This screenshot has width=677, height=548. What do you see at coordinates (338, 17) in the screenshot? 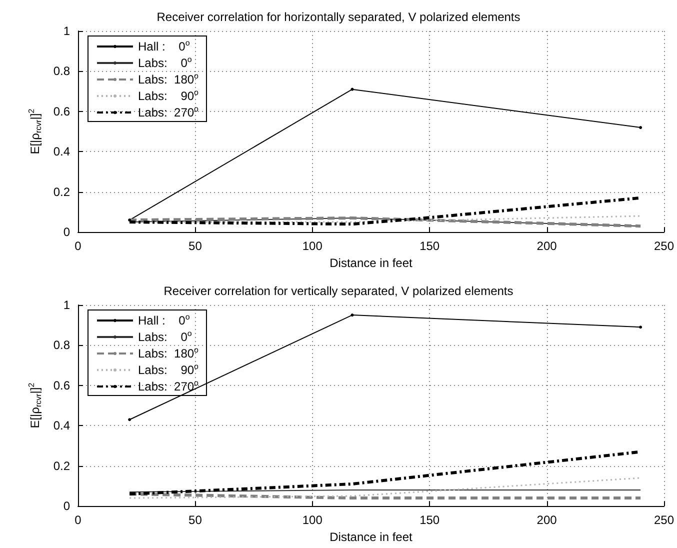
I see `chart-title: Receiver correlation for horizontally separated, V polarized elements` at bounding box center [338, 17].